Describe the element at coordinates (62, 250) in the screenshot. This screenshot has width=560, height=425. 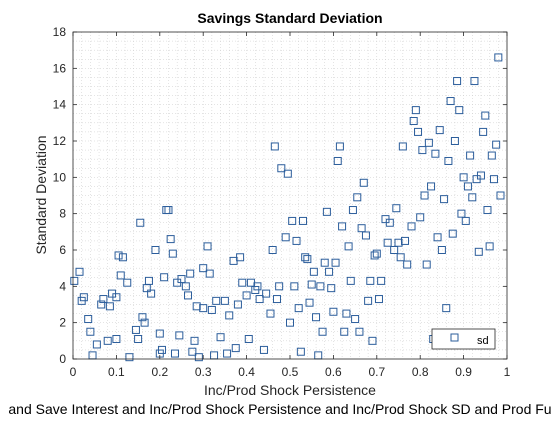
I see `y-tick-label: 6` at that location.